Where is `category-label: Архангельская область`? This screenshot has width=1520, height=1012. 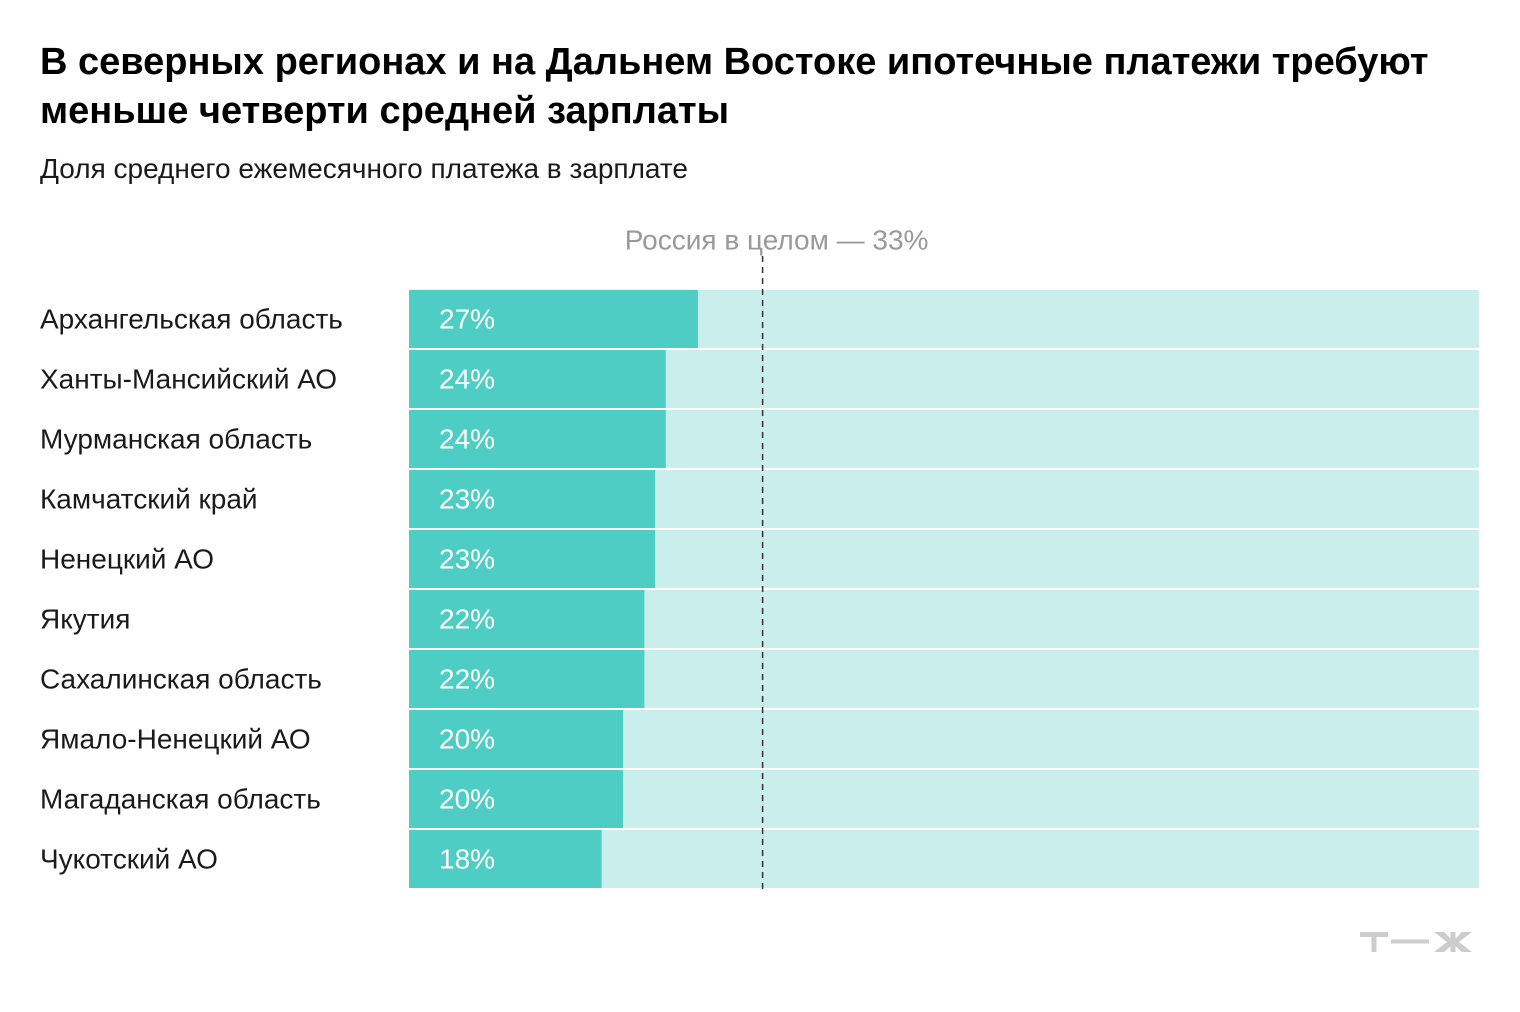 category-label: Архангельская область is located at coordinates (191, 319).